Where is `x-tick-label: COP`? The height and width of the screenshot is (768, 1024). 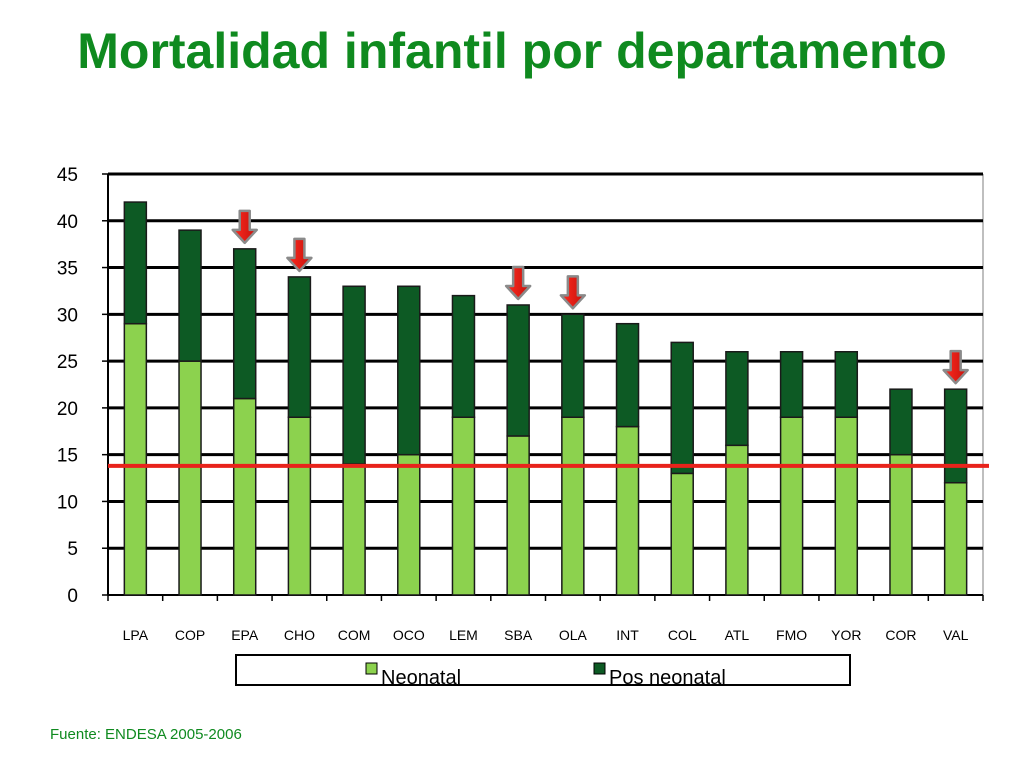
x-tick-label: COP is located at coordinates (190, 635).